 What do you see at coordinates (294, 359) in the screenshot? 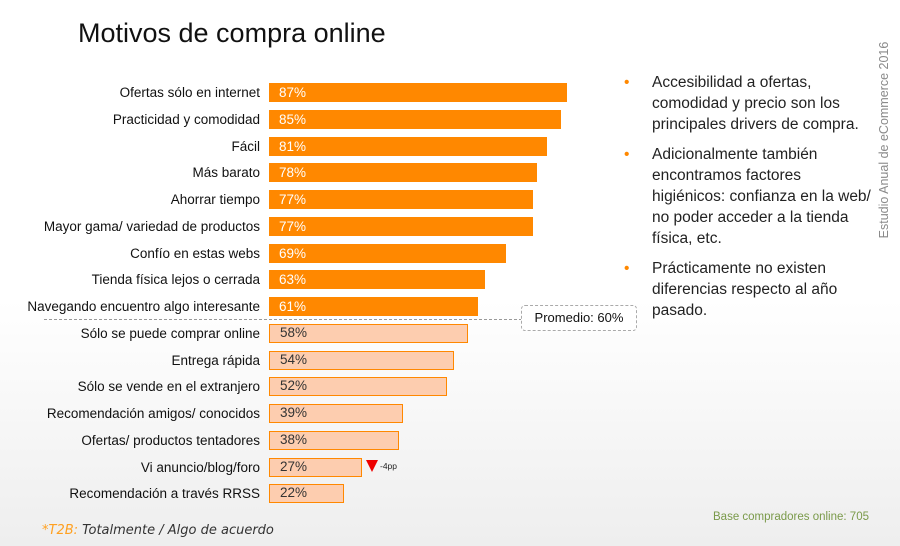
I see `data-label: 54%` at bounding box center [294, 359].